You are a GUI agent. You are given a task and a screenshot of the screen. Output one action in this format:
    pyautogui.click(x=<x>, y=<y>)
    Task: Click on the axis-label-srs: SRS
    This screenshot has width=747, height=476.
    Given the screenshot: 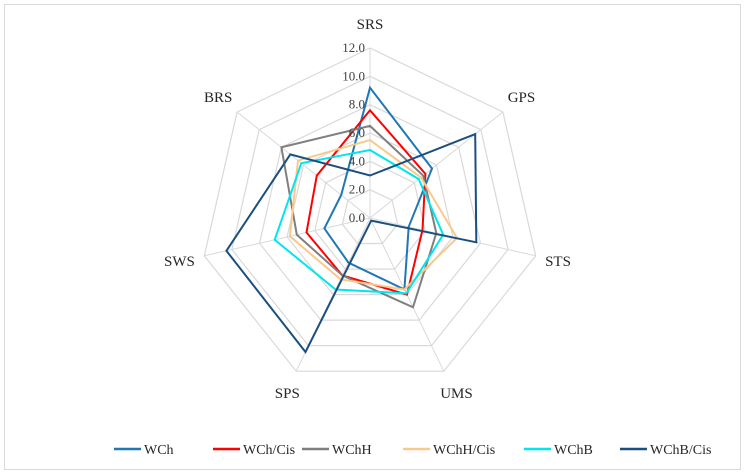 What is the action you would take?
    pyautogui.click(x=370, y=25)
    